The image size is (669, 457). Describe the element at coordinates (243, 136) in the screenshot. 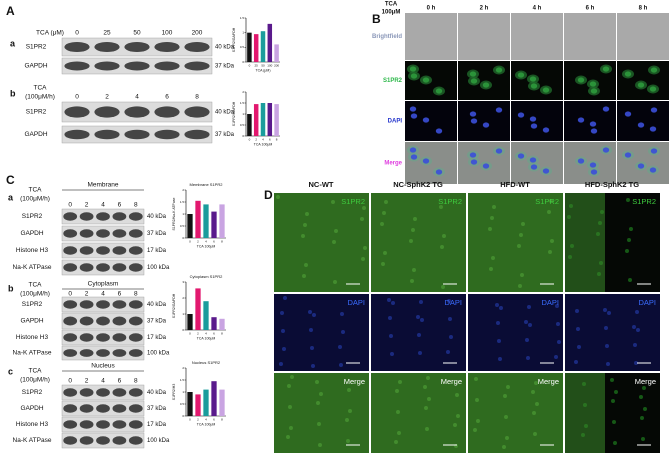

I see `y-tick-label: 0` at that location.